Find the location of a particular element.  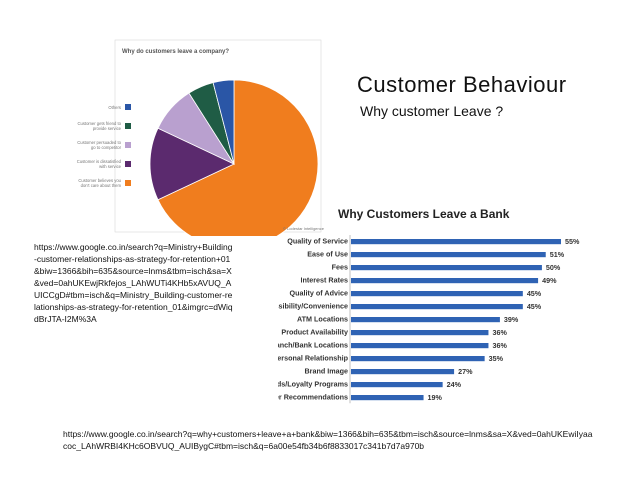

bar-value-label-3: 49% is located at coordinates (549, 280).